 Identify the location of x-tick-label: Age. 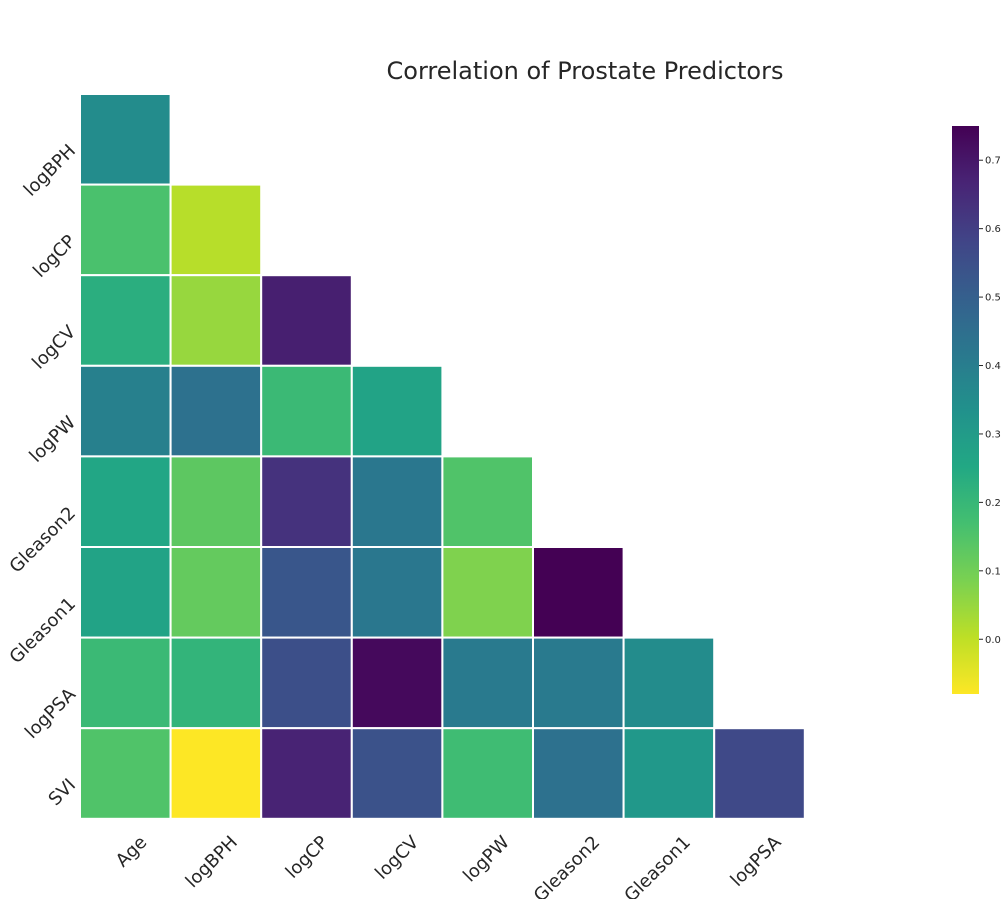
(131, 851).